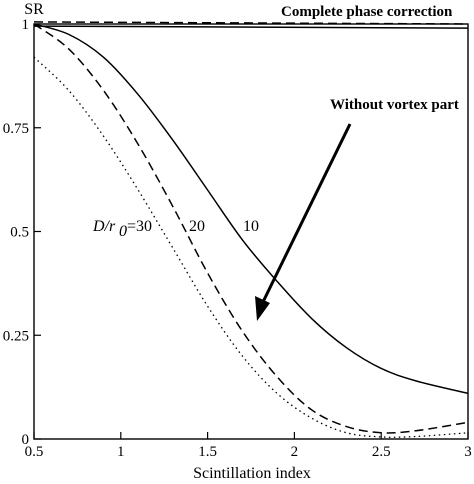 This screenshot has width=474, height=484. Describe the element at coordinates (104, 226) in the screenshot. I see `d-over-r0-prefix: D/r` at that location.